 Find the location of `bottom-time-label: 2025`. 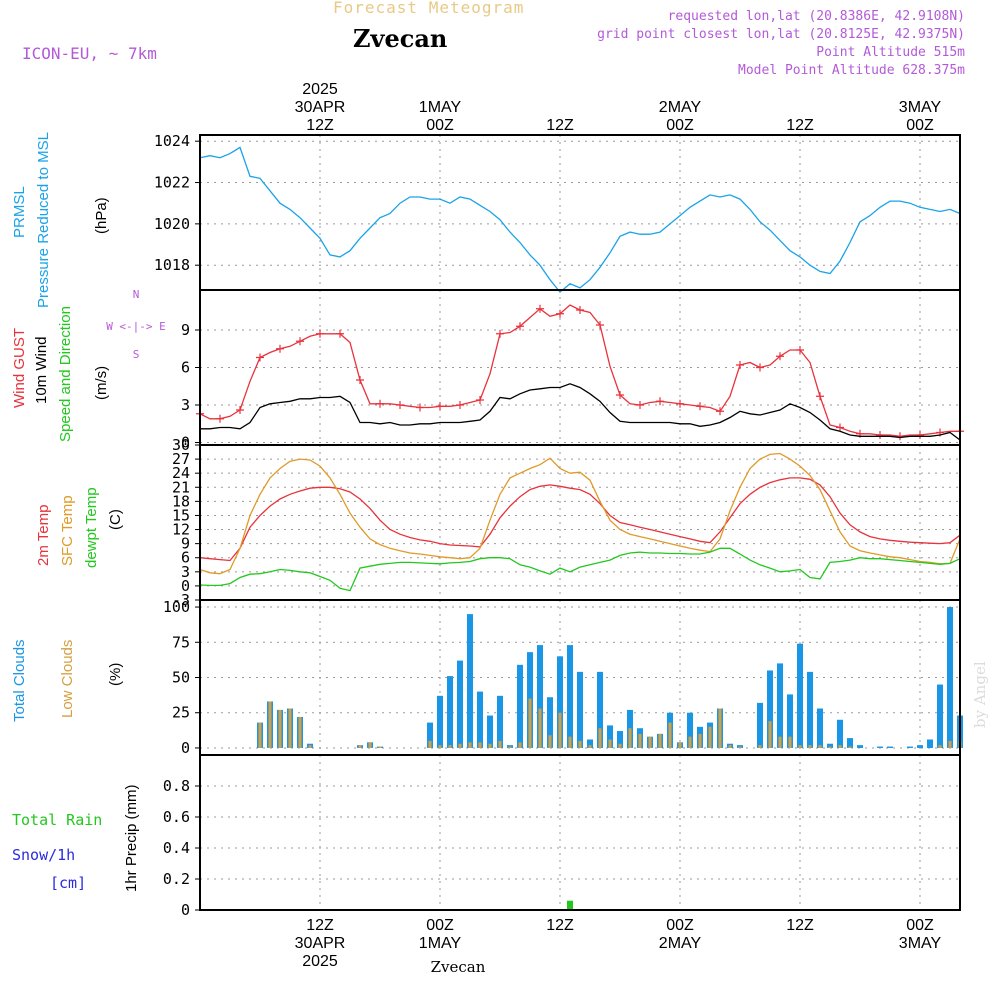

bottom-time-label: 2025 is located at coordinates (320, 961).